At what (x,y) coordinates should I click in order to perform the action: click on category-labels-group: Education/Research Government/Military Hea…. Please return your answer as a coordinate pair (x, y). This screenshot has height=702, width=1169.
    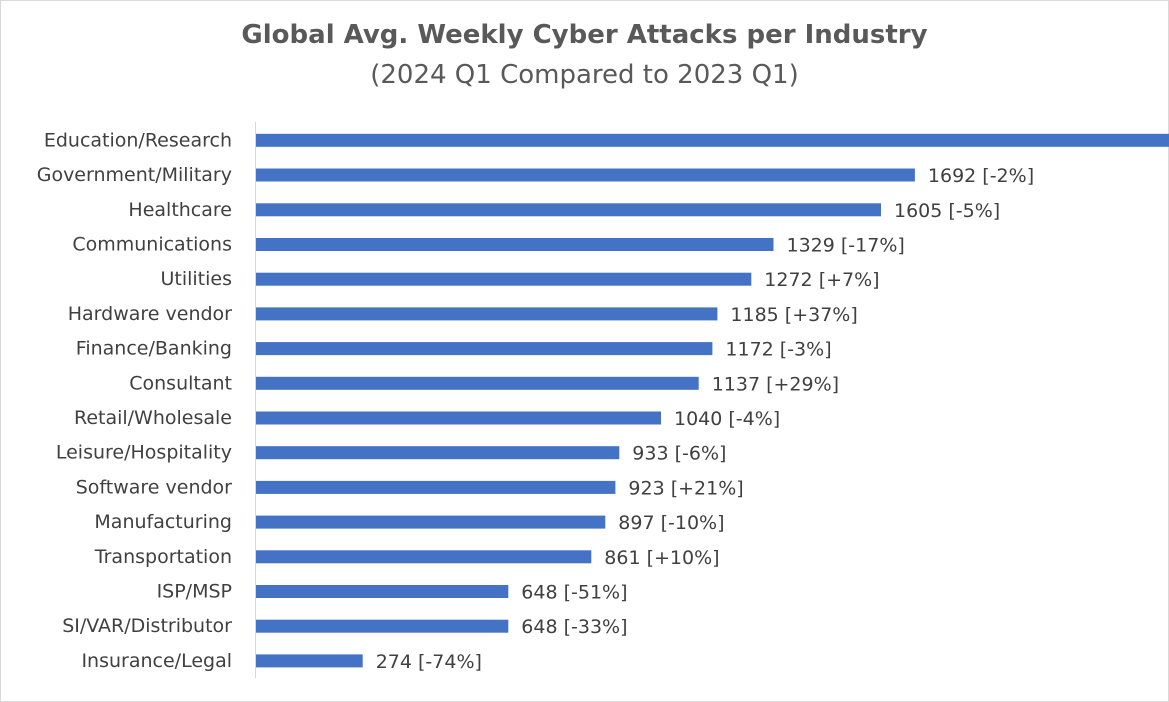
    Looking at the image, I should click on (134, 400).